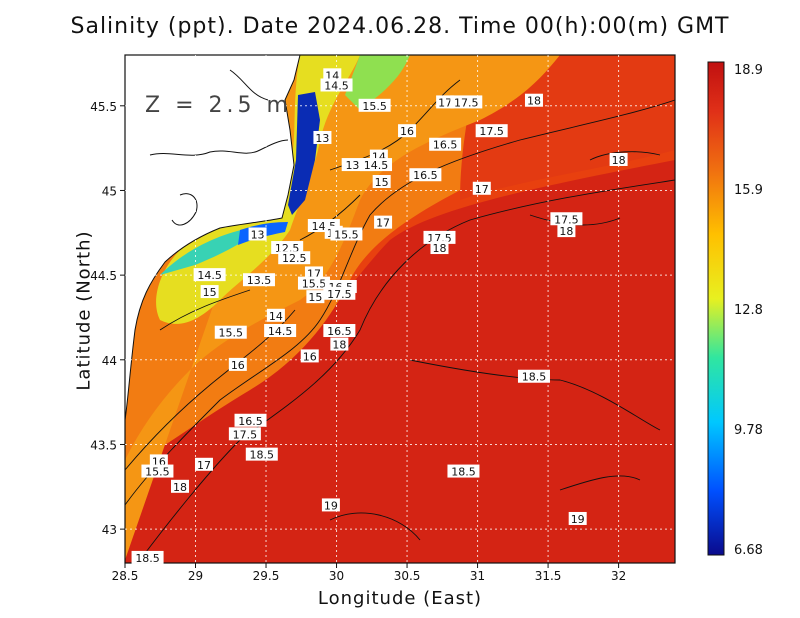  Describe the element at coordinates (109, 191) in the screenshot. I see `y-tick-label: 45` at that location.